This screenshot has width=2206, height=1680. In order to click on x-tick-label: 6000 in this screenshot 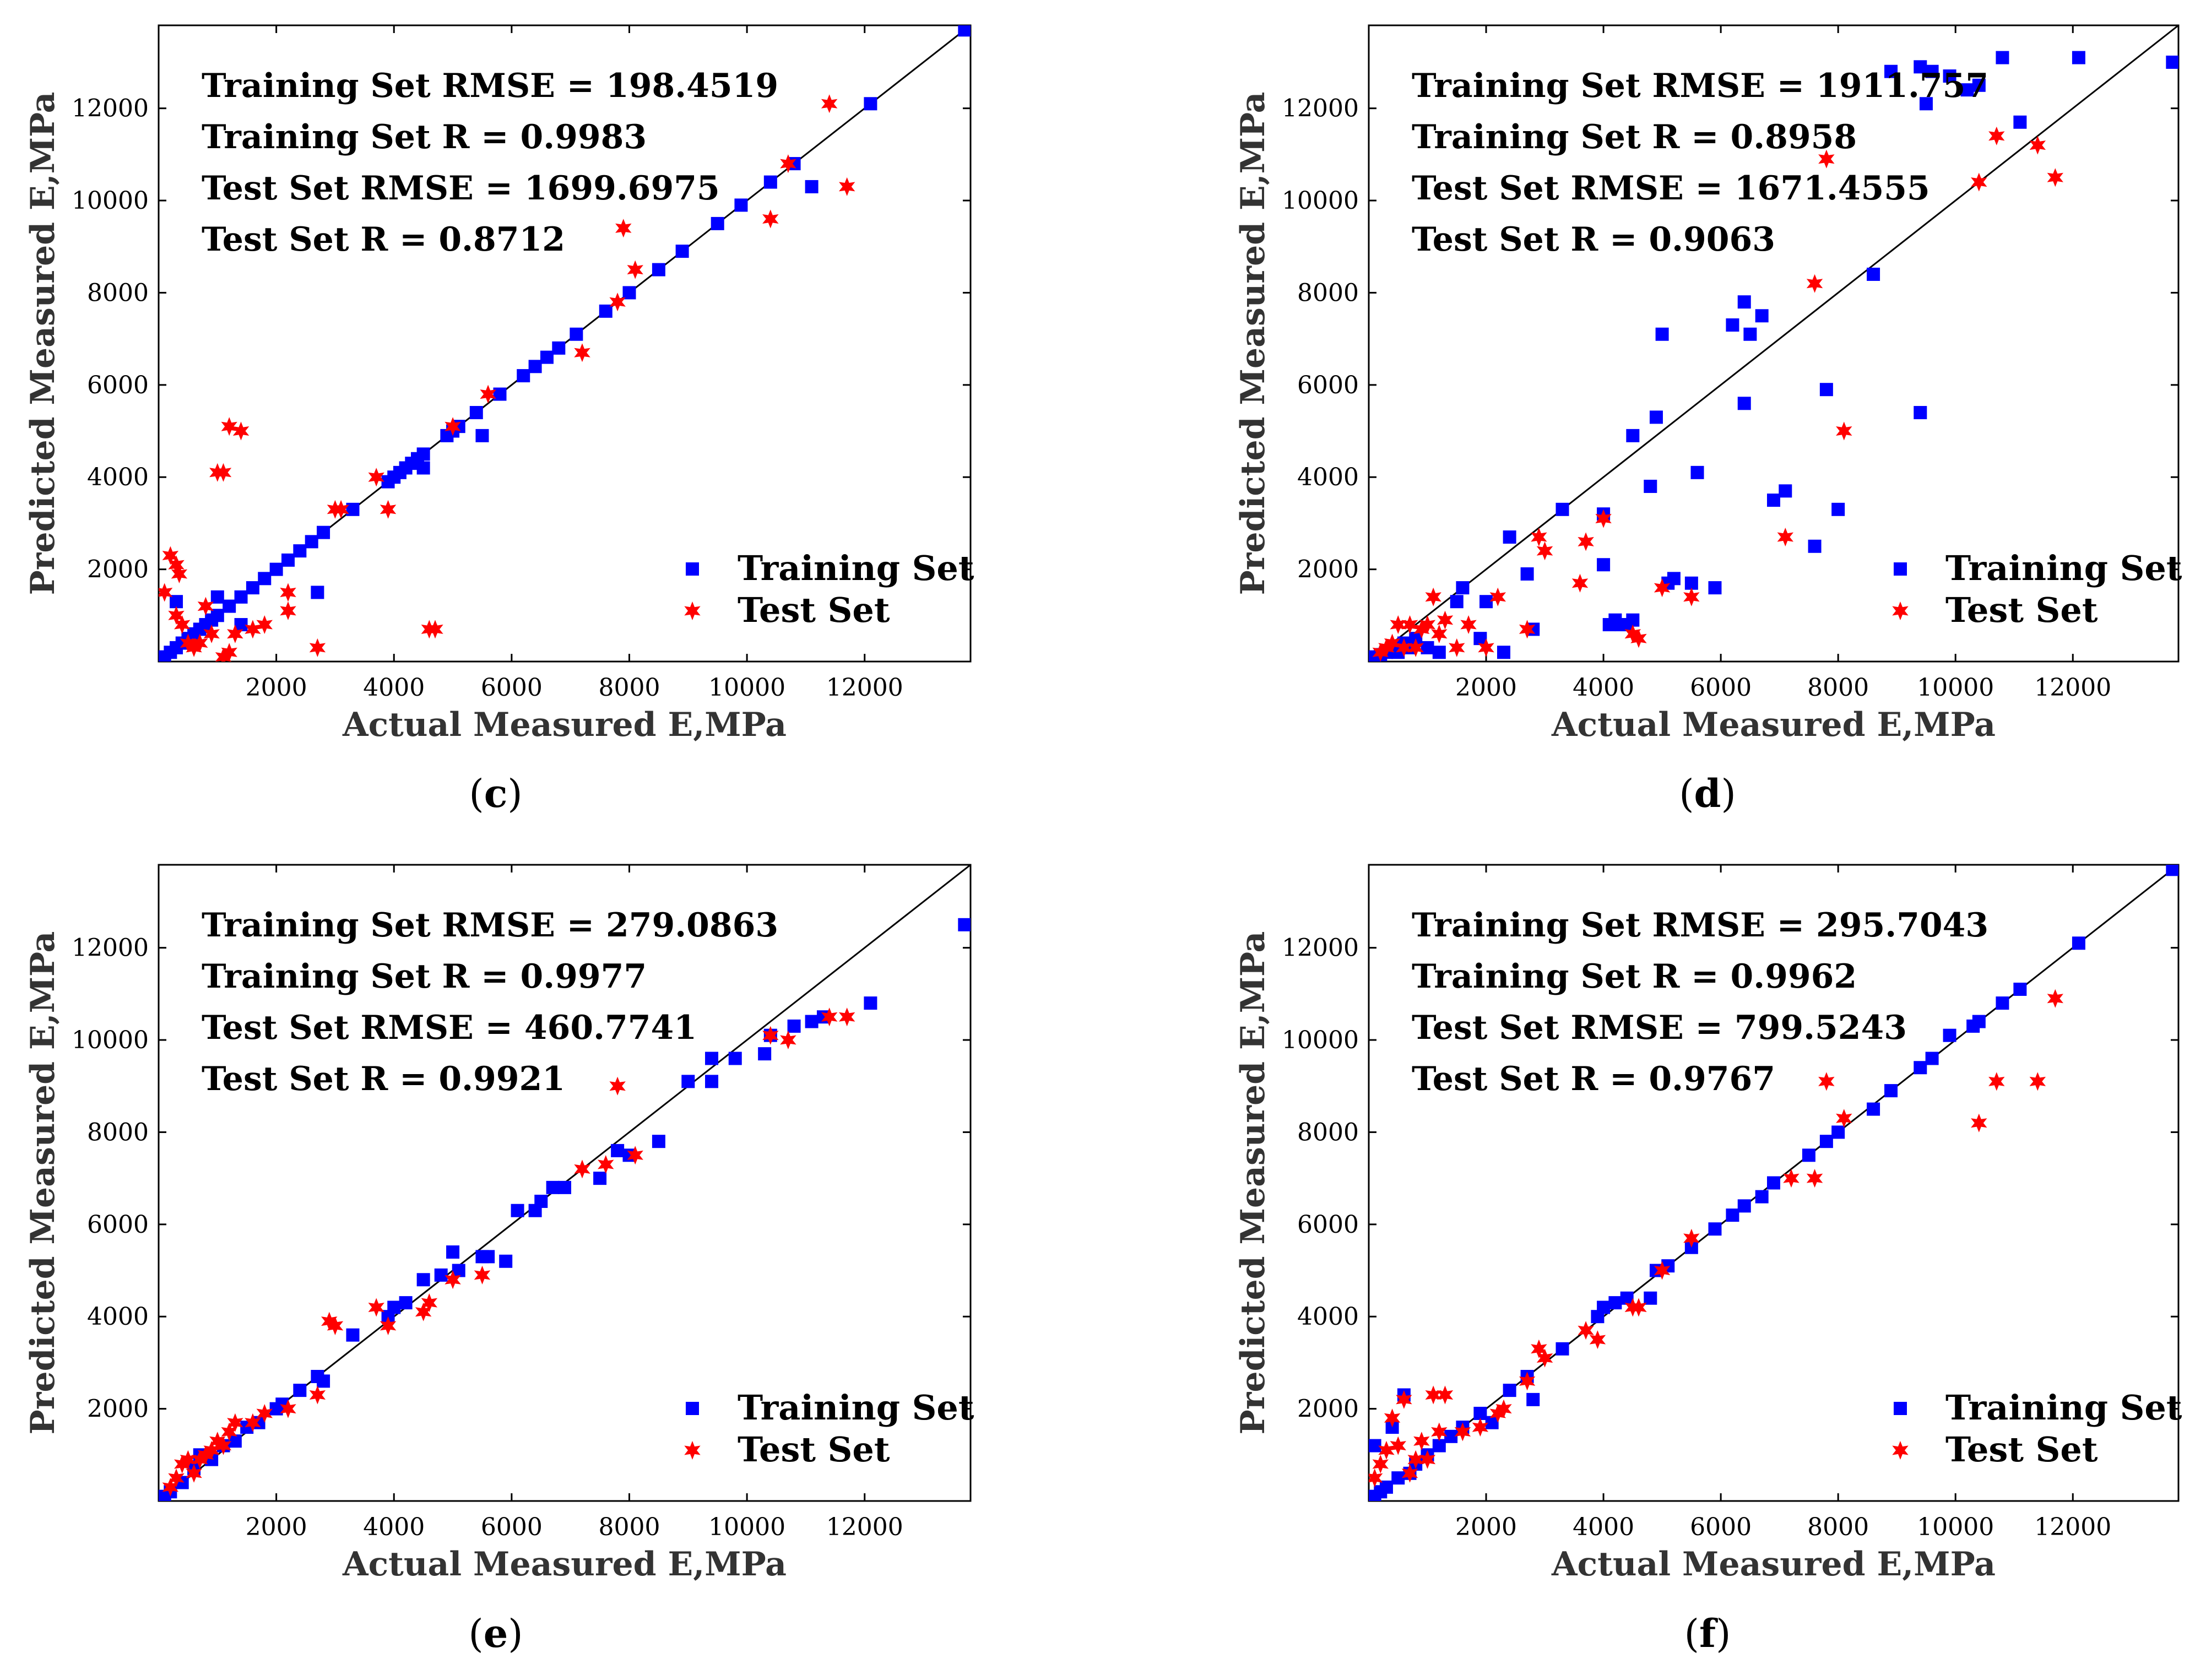, I will do `click(512, 688)`.